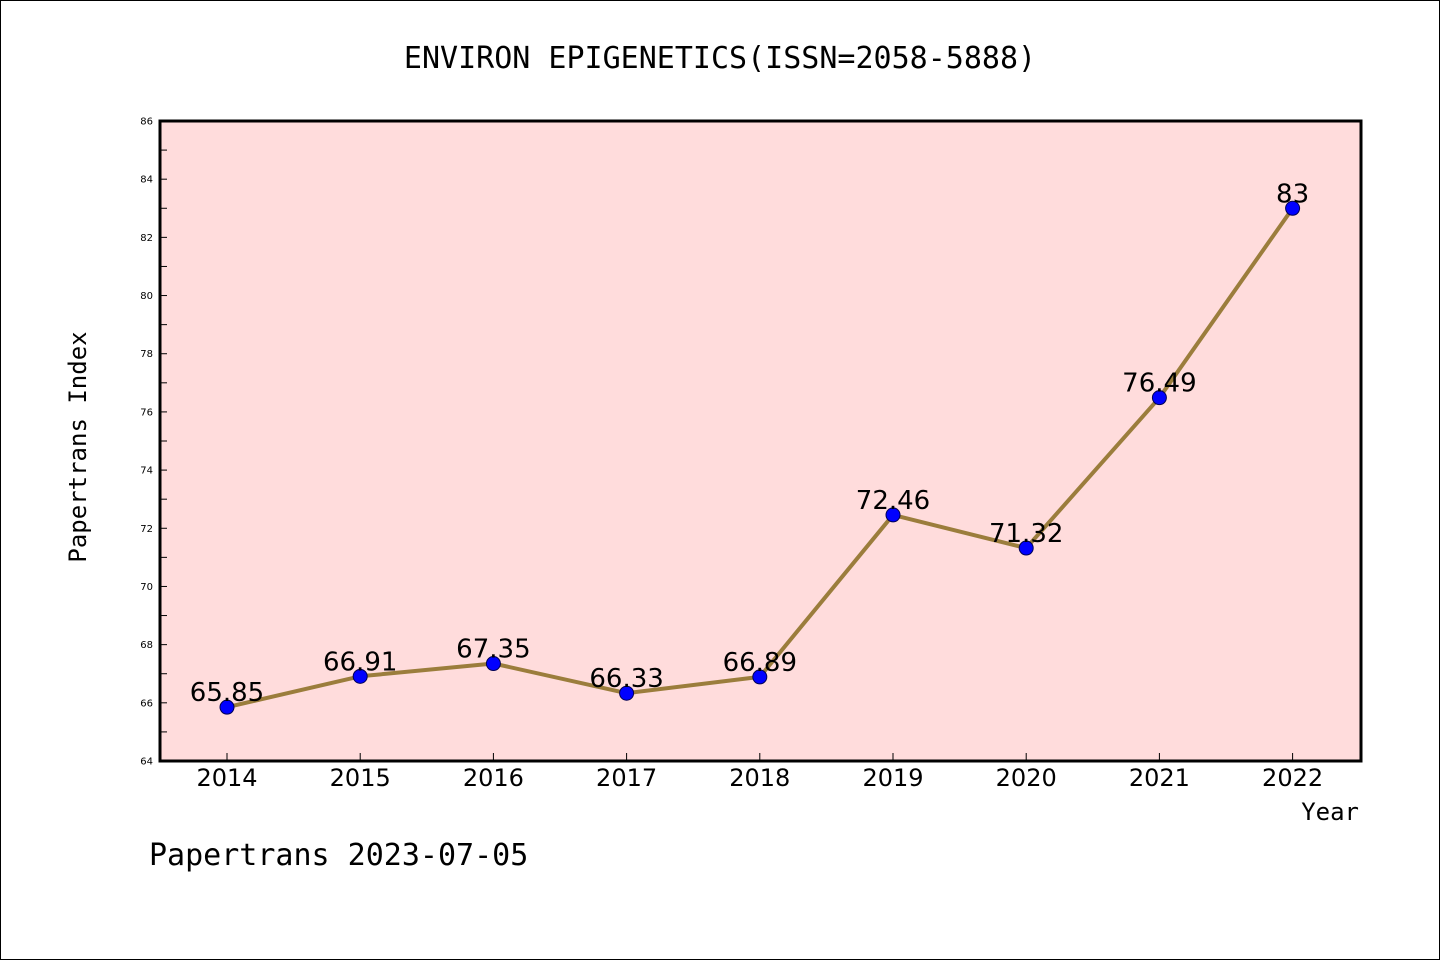 This screenshot has height=964, width=1440. Describe the element at coordinates (626, 679) in the screenshot. I see `data-label: 66.33` at that location.